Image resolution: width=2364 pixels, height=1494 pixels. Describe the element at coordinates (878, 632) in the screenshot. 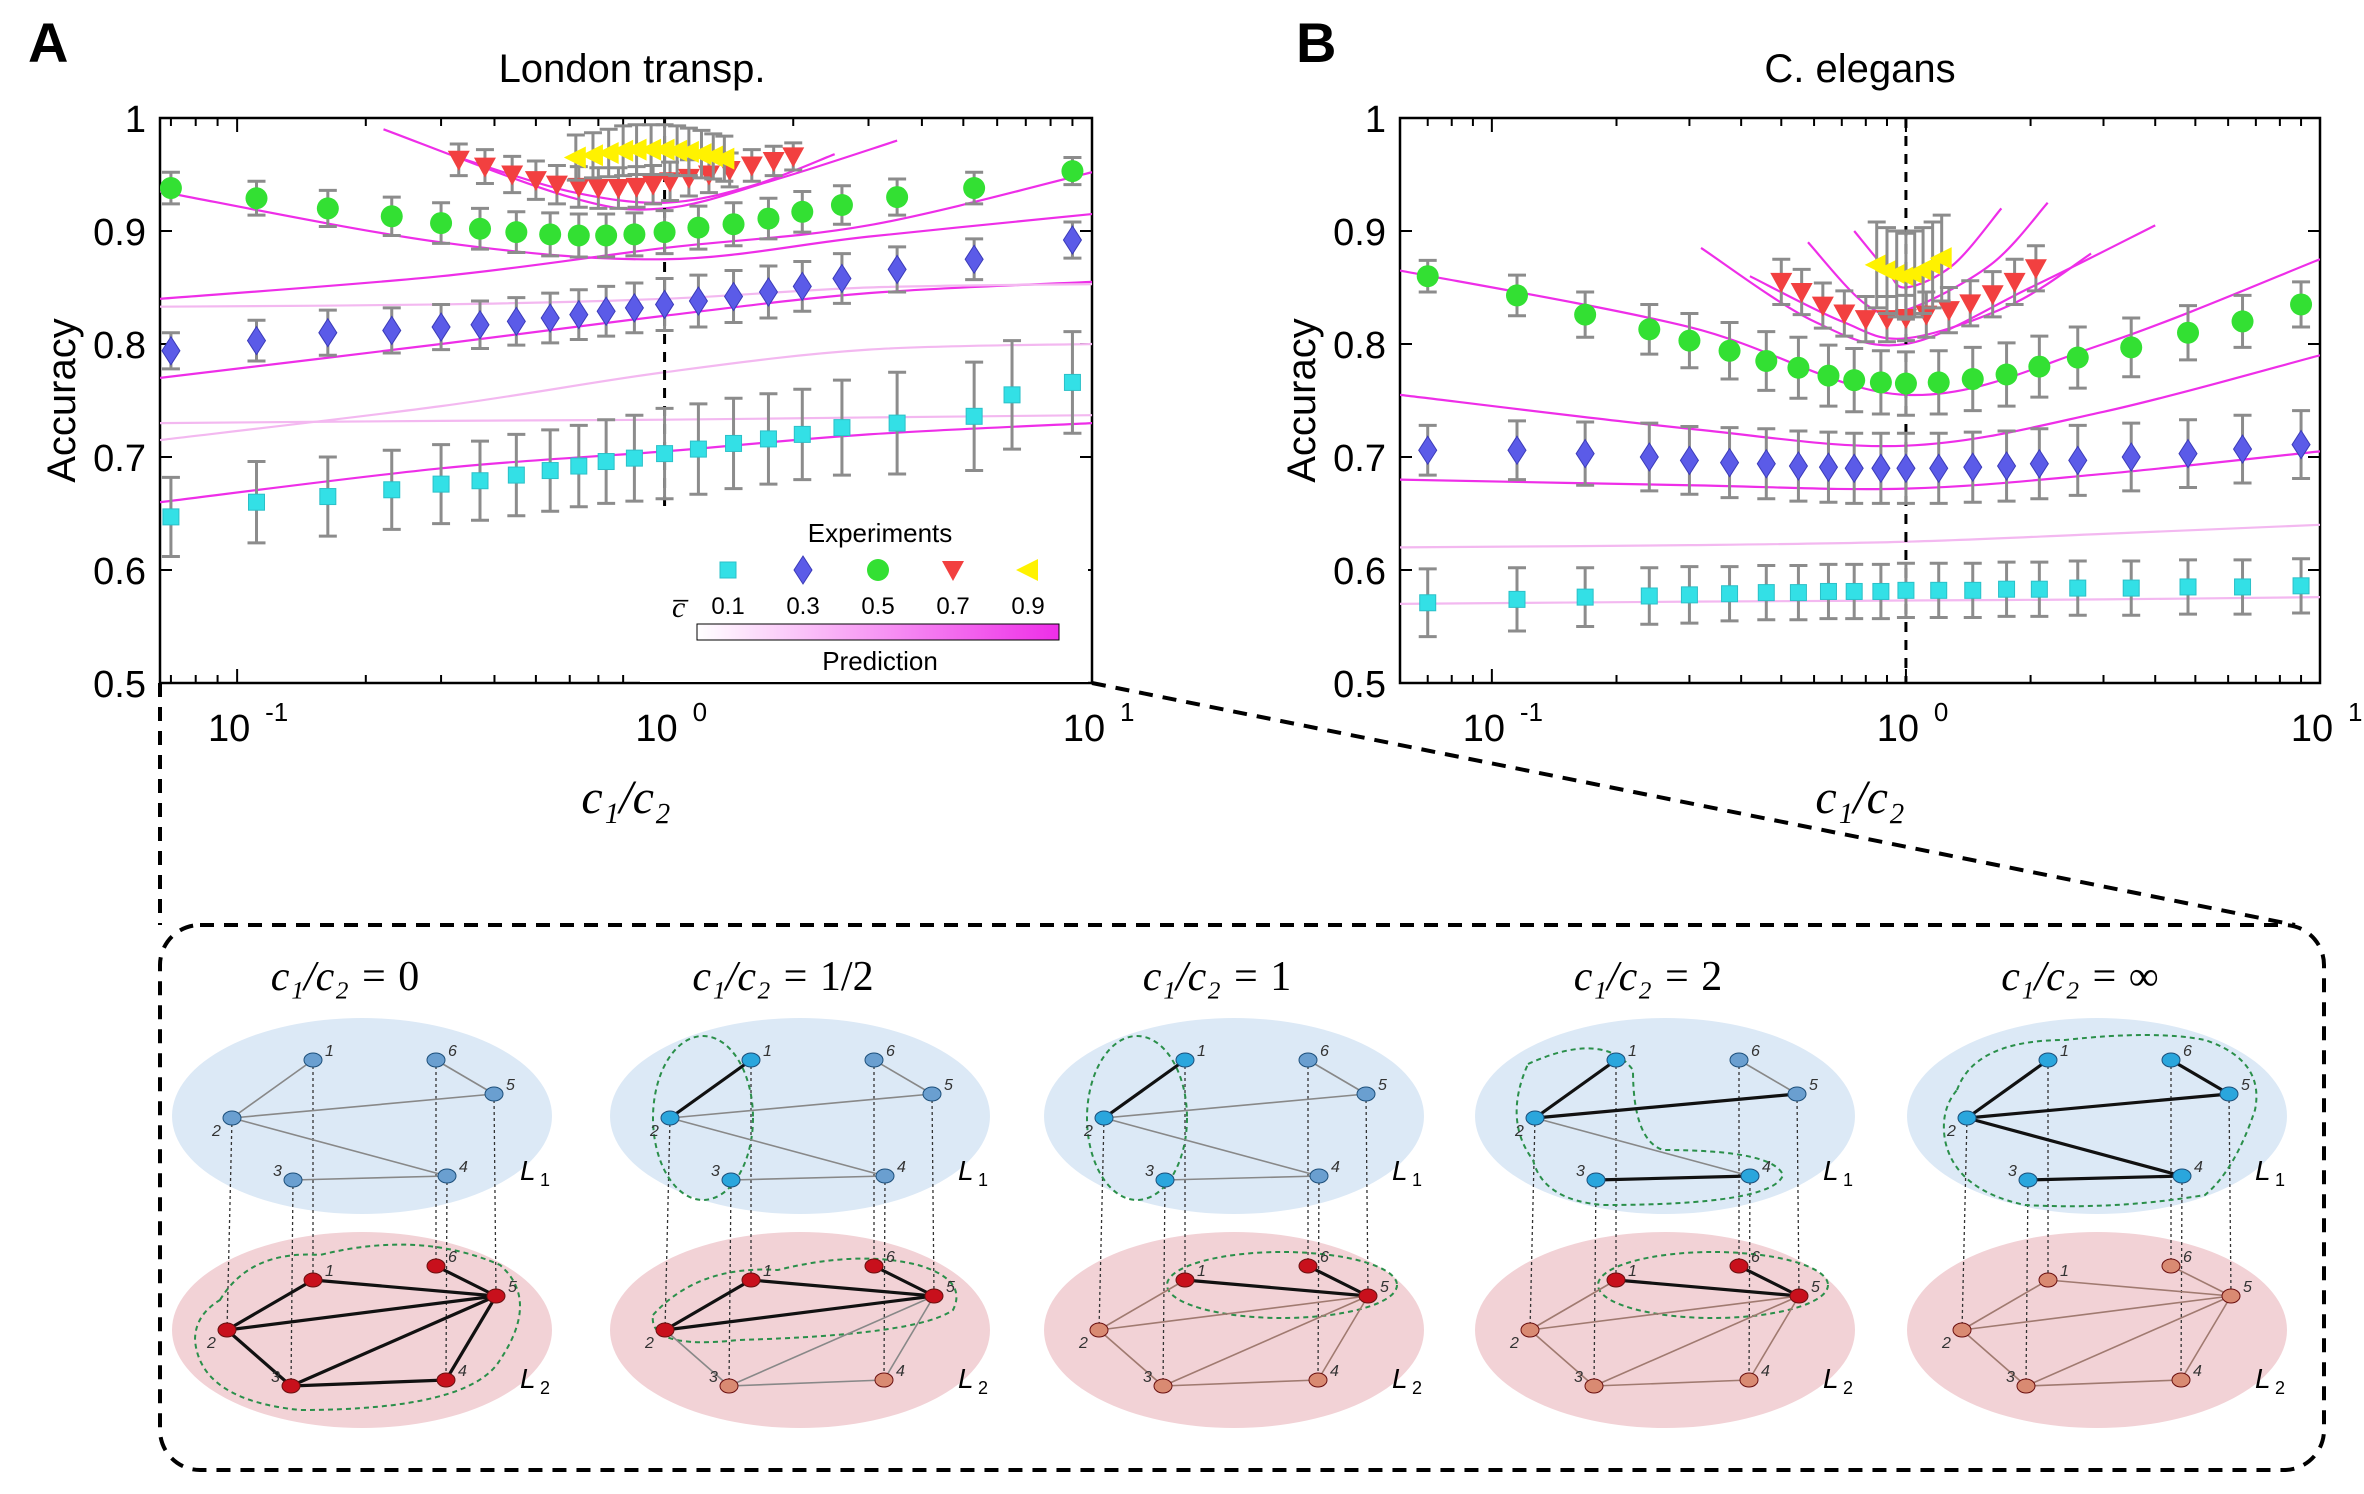

I see `prediction-colorbar` at that location.